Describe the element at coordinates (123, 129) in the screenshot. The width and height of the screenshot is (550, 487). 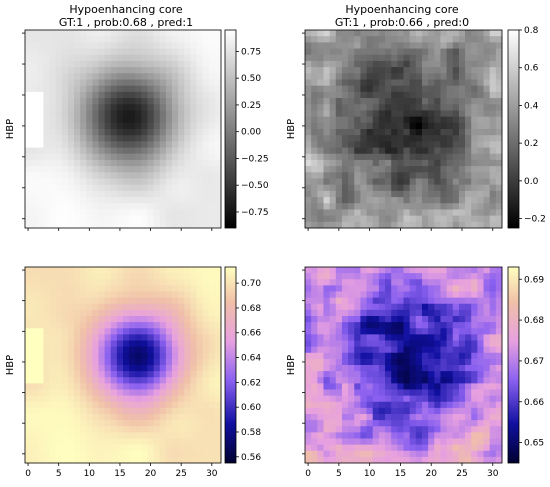
I see `heatmap` at that location.